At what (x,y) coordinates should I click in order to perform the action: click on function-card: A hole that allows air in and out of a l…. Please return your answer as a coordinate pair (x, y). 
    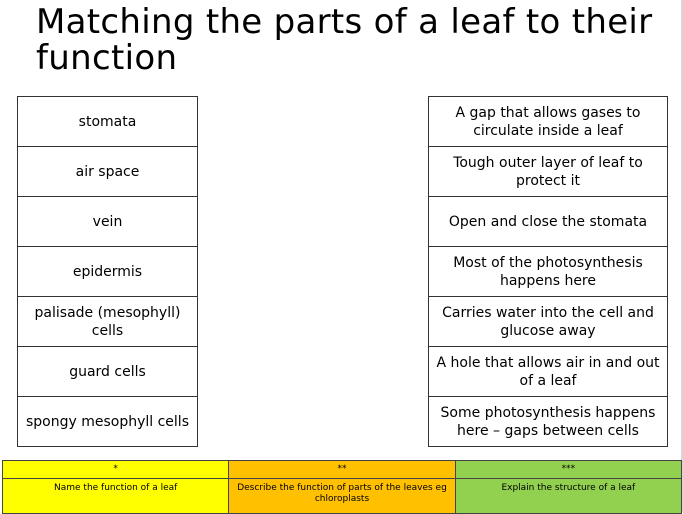
    Looking at the image, I should click on (548, 371).